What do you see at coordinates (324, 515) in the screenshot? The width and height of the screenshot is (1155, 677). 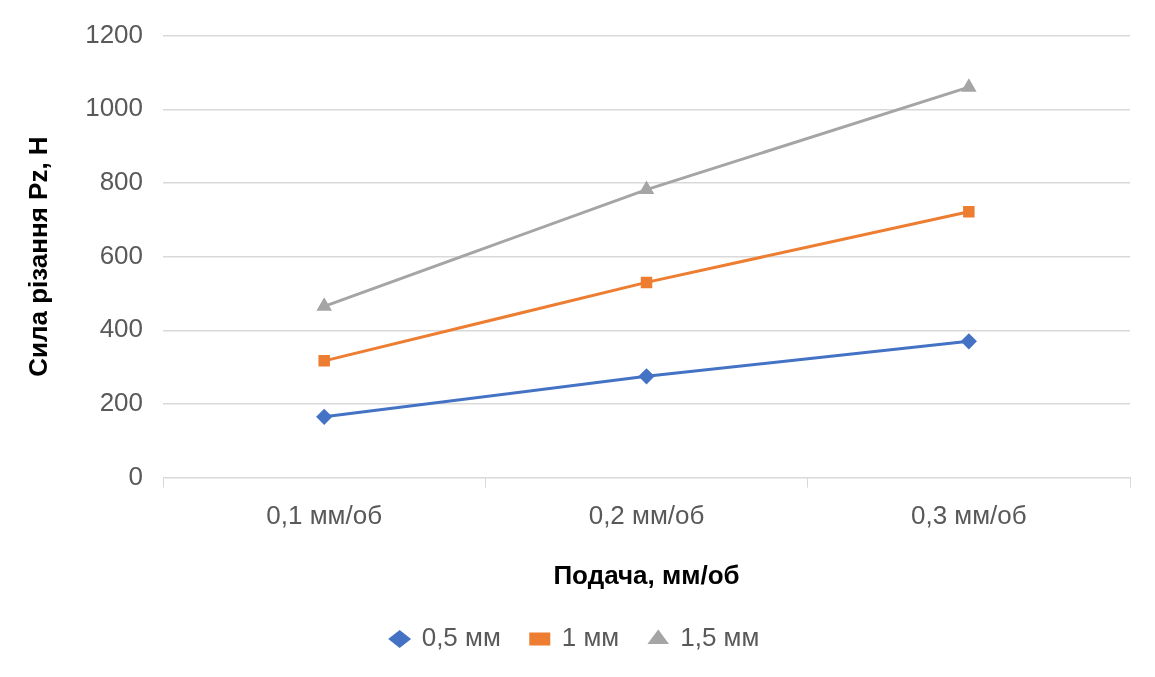 I see `x-tick-label: 0,1 мм/об` at bounding box center [324, 515].